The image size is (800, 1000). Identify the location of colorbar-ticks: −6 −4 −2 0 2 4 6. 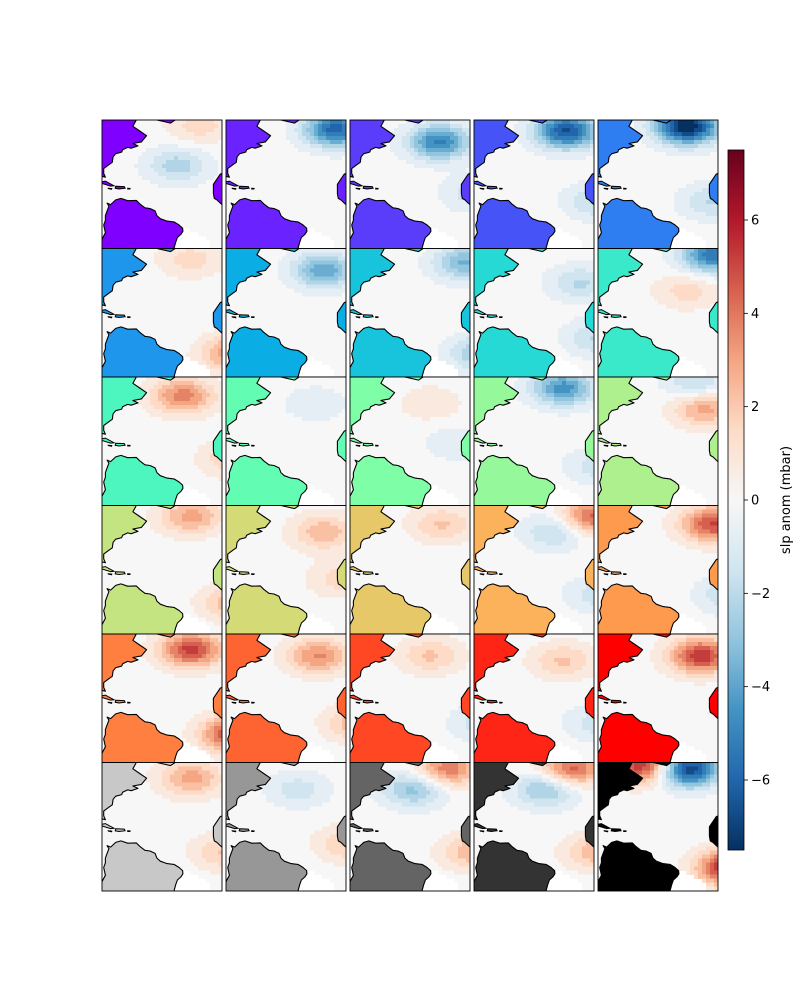
(757, 501).